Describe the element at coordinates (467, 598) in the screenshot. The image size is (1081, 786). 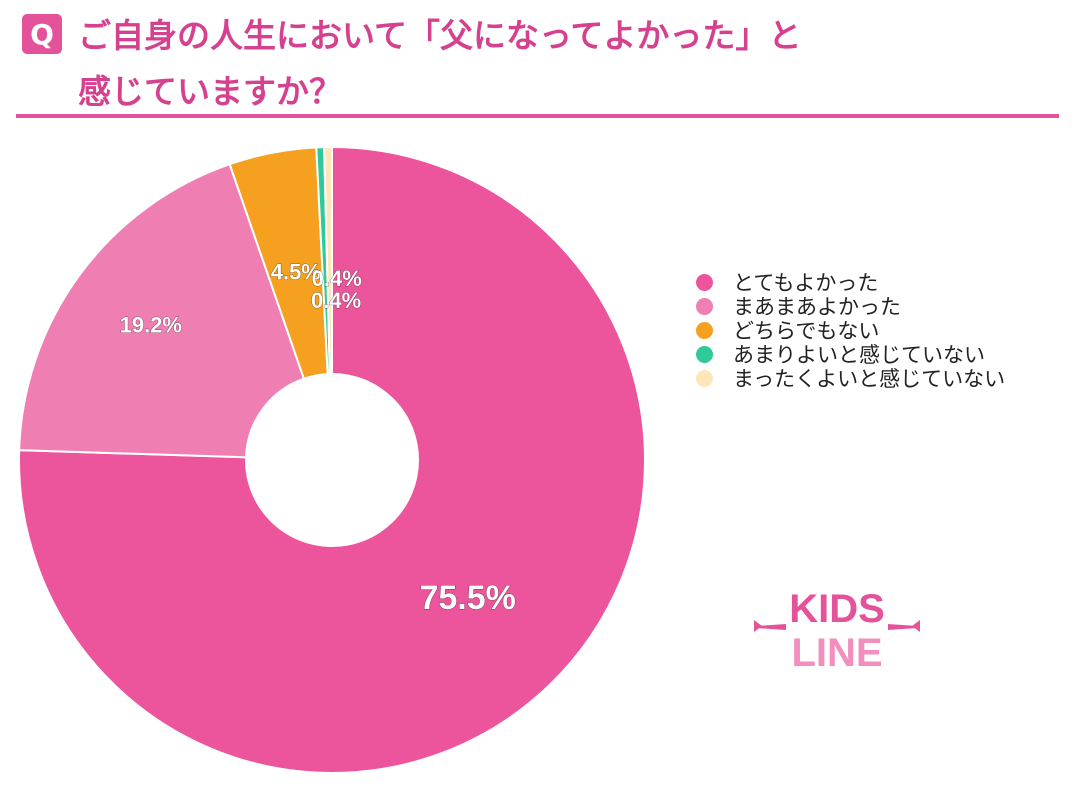
I see `slice-label-very-good: 75.5%` at that location.